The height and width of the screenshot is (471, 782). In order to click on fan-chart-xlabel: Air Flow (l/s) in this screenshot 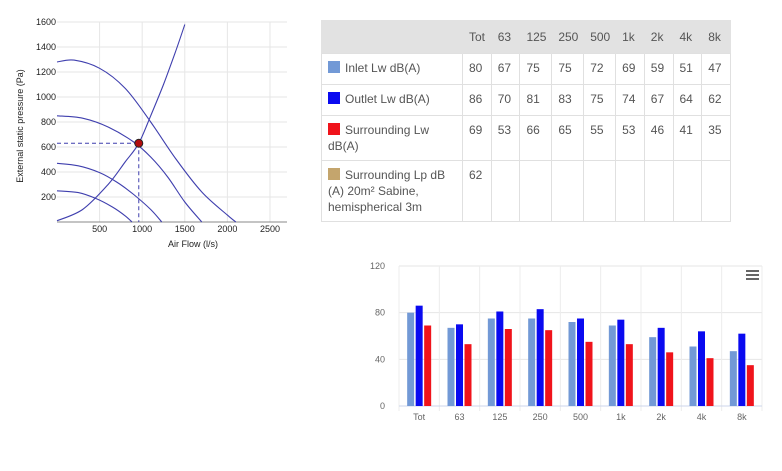, I will do `click(193, 244)`.